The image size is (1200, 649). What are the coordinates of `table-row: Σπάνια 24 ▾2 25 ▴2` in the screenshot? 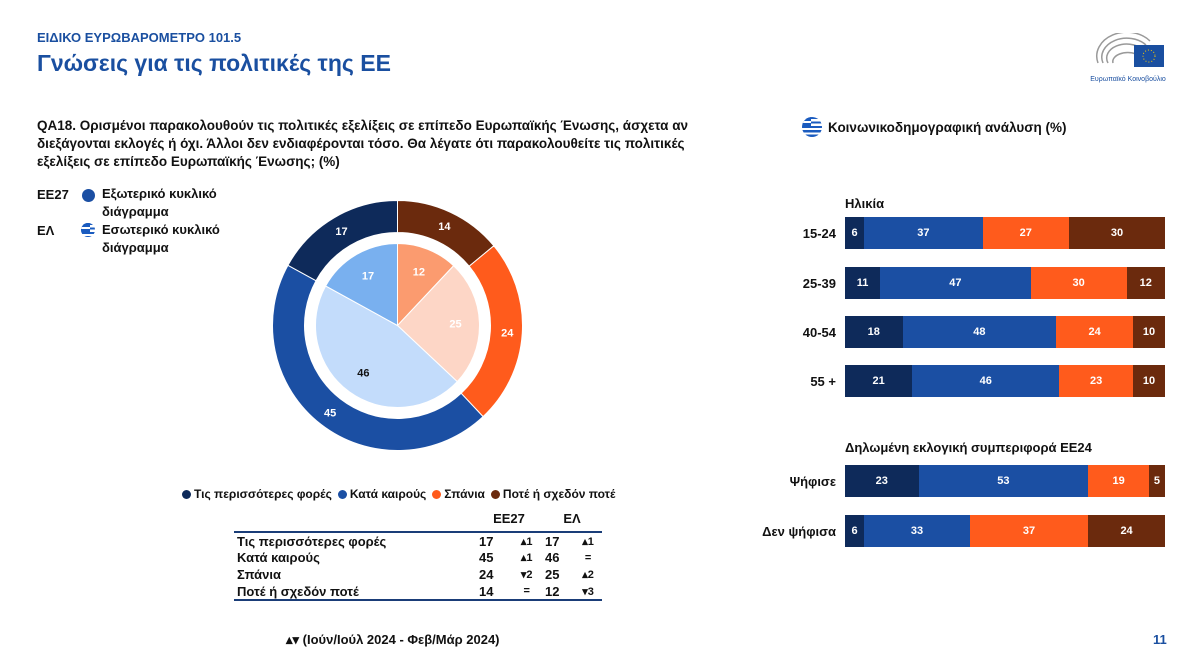 It's located at (418, 574).